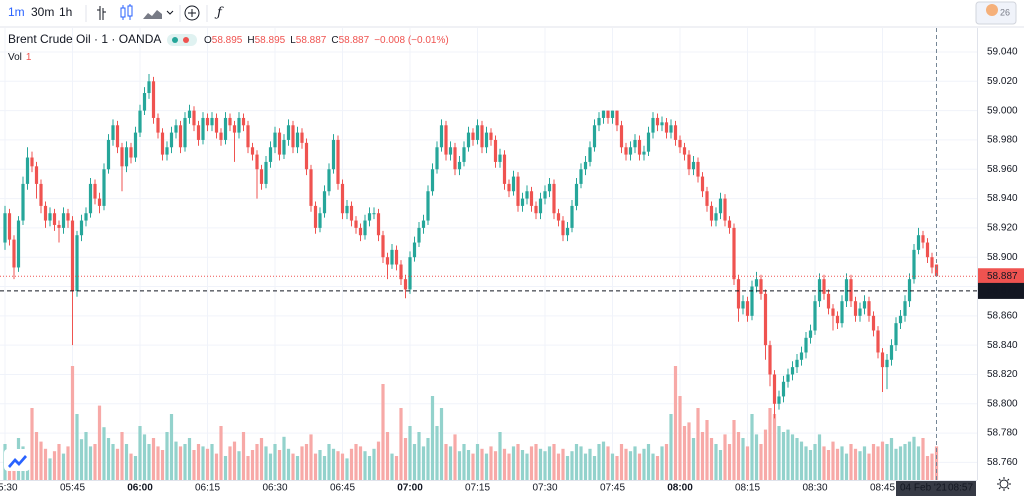 The image size is (1024, 496). What do you see at coordinates (65, 12) in the screenshot?
I see `timeframe-button: 1h` at bounding box center [65, 12].